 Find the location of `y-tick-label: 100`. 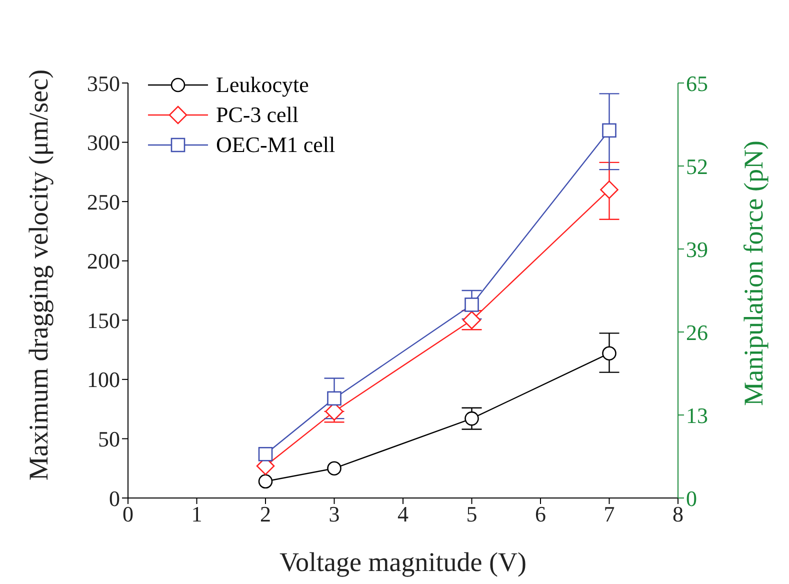

y-tick-label: 100 is located at coordinates (103, 379).